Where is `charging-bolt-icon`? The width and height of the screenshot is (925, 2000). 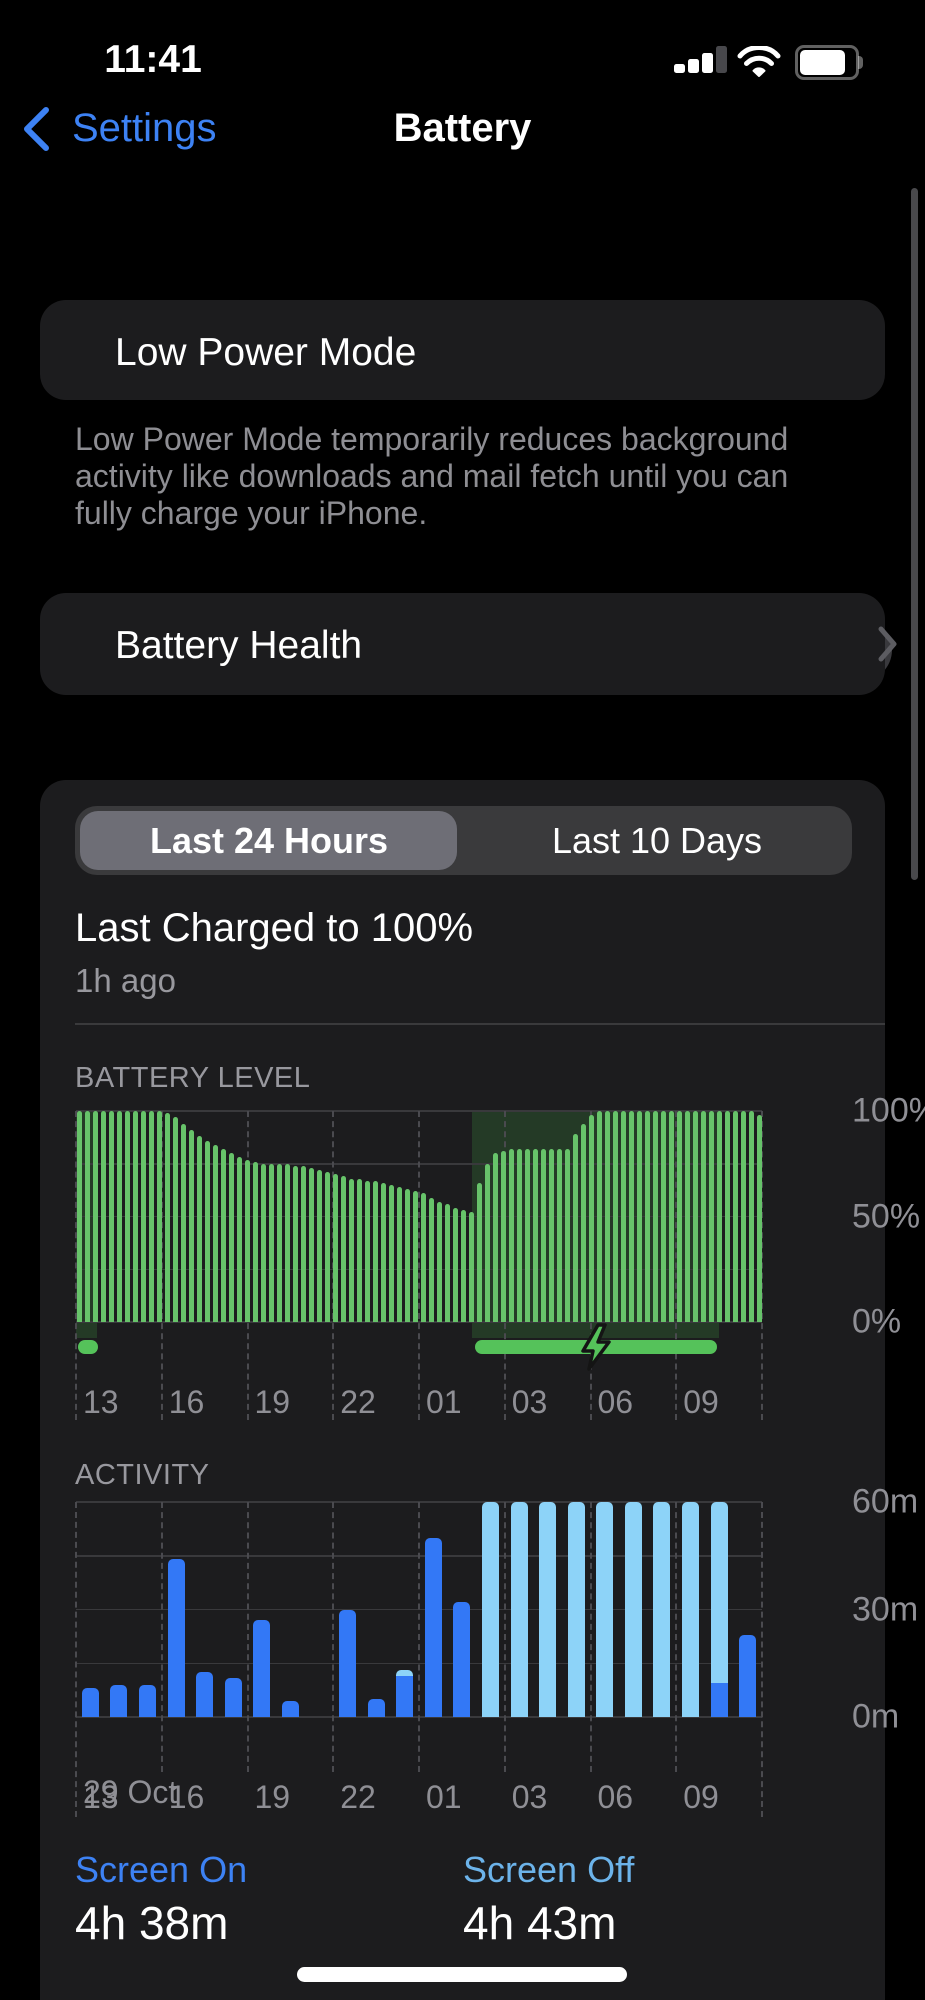 charging-bolt-icon is located at coordinates (596, 1347).